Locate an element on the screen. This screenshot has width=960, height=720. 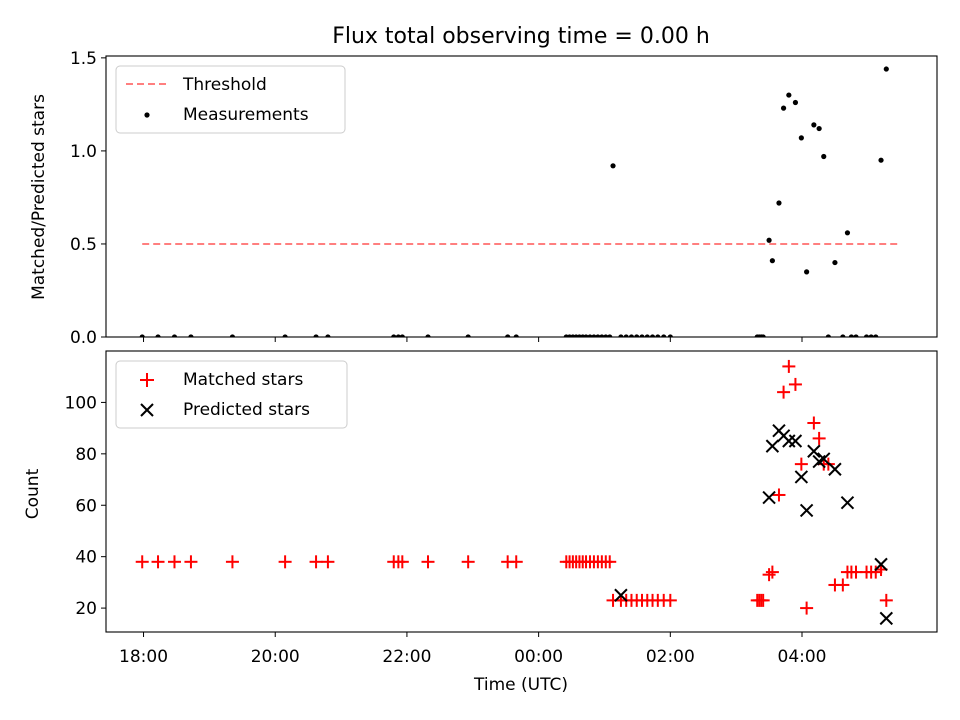
x-tick-label: 02:00 is located at coordinates (670, 657).